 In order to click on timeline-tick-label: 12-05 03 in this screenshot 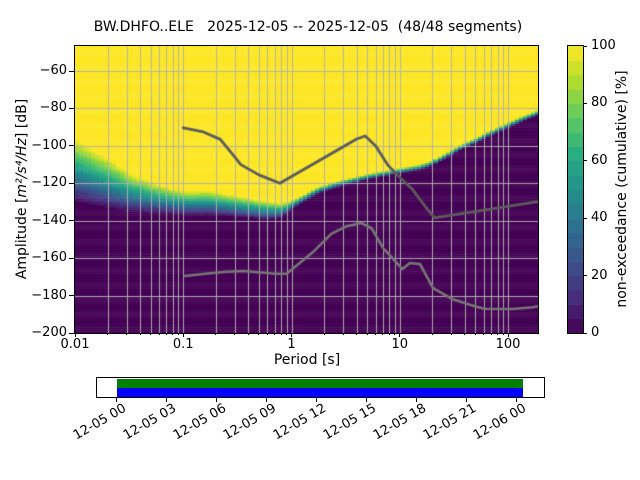, I will do `click(150, 422)`.